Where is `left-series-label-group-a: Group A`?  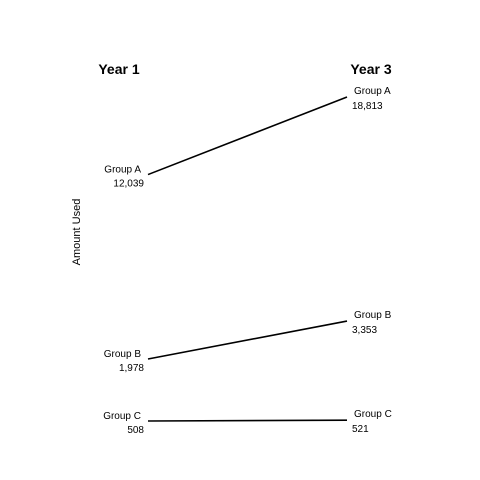 left-series-label-group-a: Group A is located at coordinates (122, 170).